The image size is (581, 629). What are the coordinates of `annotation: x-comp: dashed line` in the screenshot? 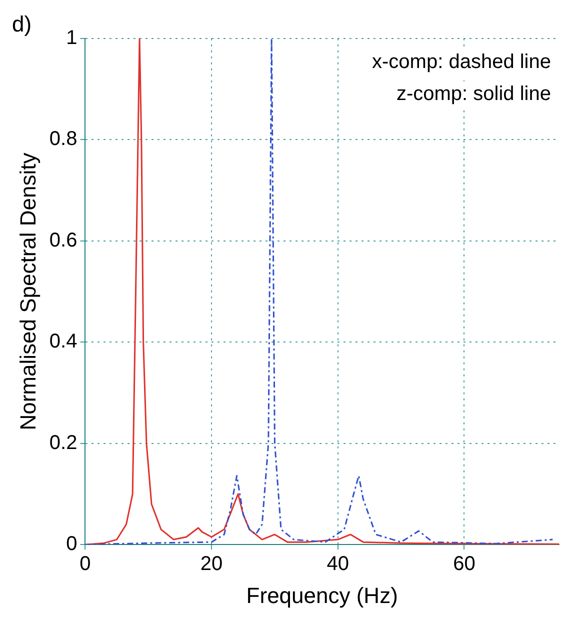 It's located at (461, 61).